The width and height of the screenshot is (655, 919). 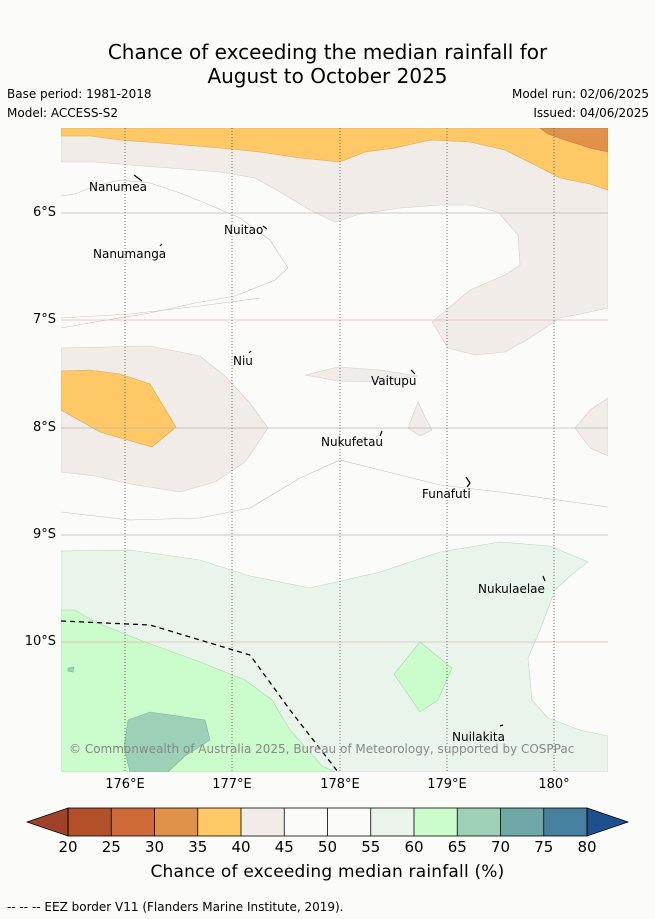 I want to click on colorbar-tick-label: 60, so click(x=414, y=847).